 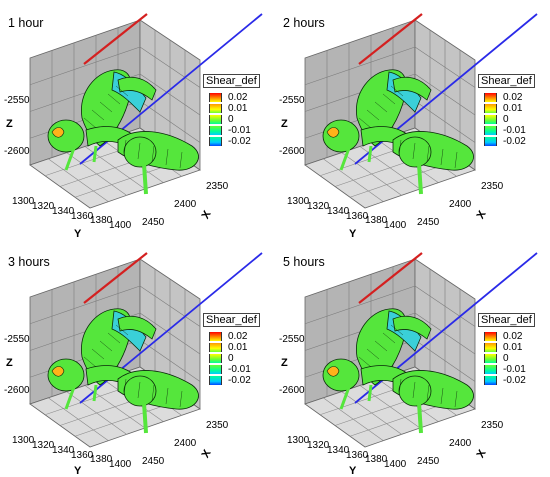 I want to click on y-tick-label: 1360, so click(x=82, y=455).